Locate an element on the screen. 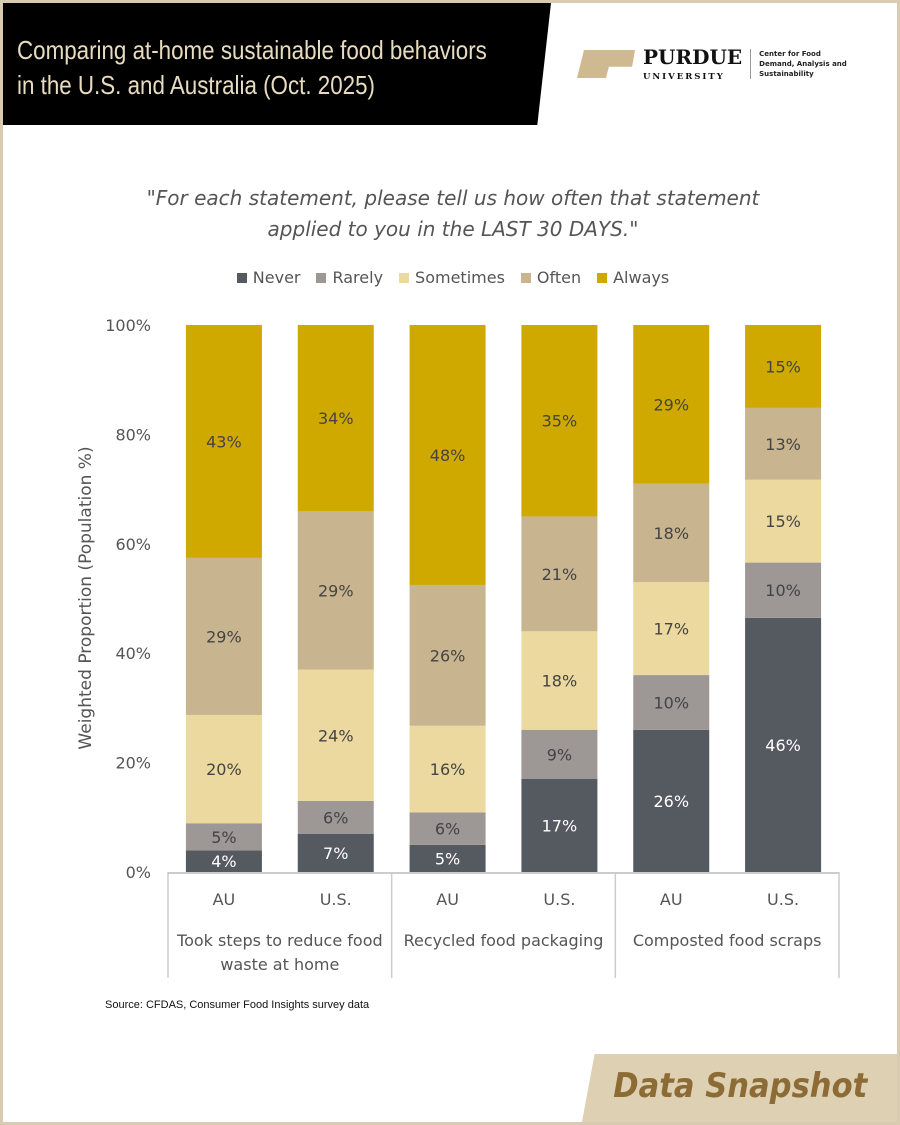  y-axis-label: Weighted Proportion (Population %) is located at coordinates (86, 597).